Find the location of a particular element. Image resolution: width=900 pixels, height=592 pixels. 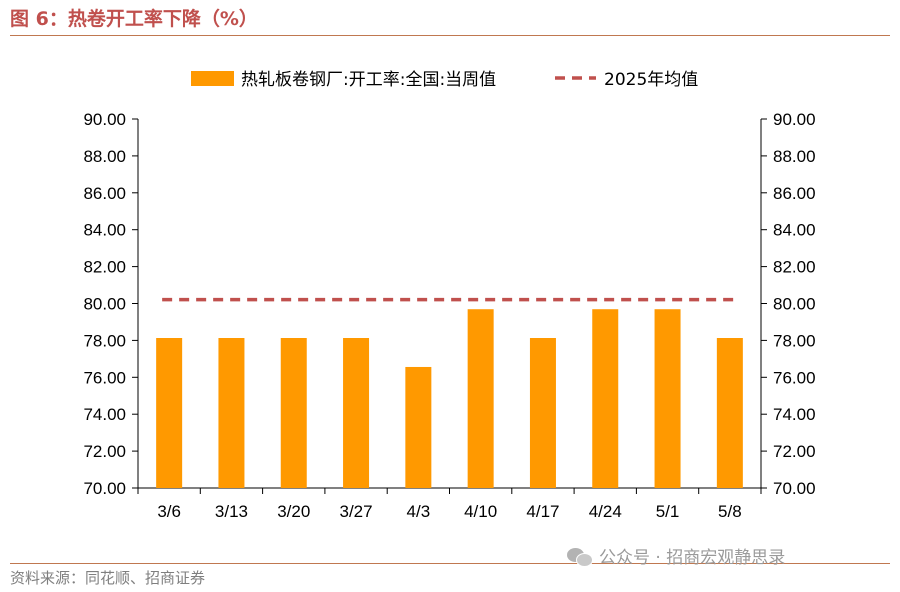

y-tick-label-right: 80.00 is located at coordinates (794, 304).